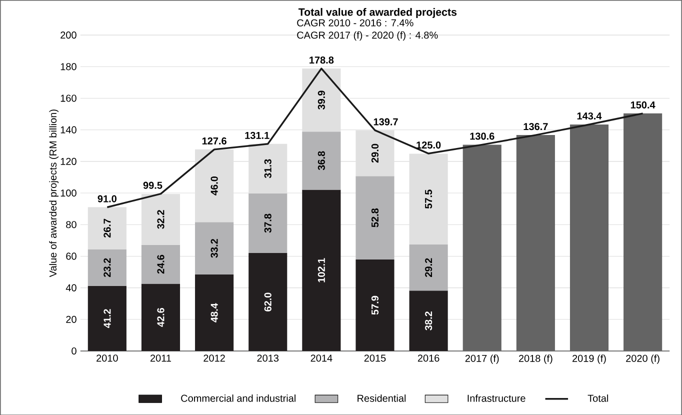  I want to click on data-label: 24.6, so click(160, 264).